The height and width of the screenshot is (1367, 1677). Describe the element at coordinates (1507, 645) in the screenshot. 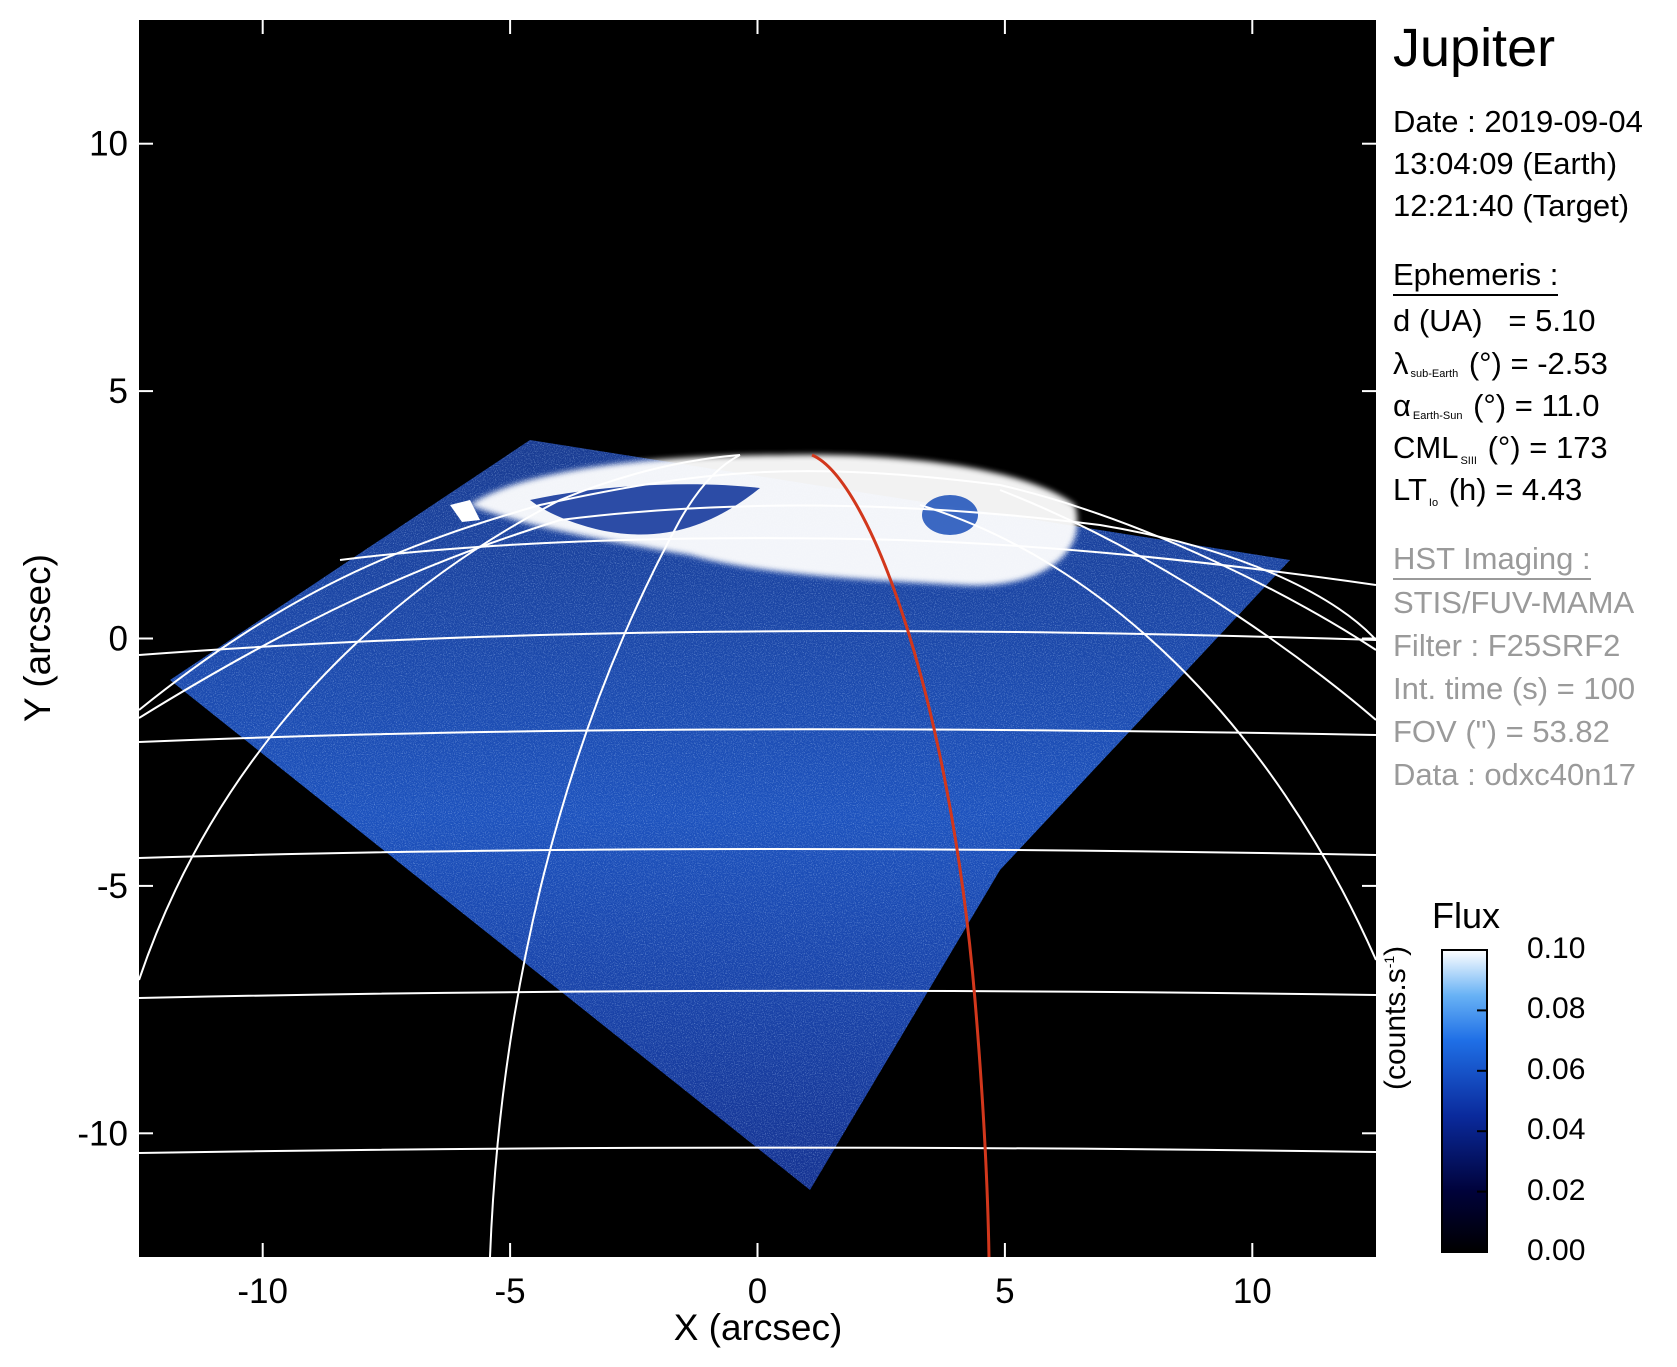

I see `hst-filter: Filter : F25SRF2` at that location.